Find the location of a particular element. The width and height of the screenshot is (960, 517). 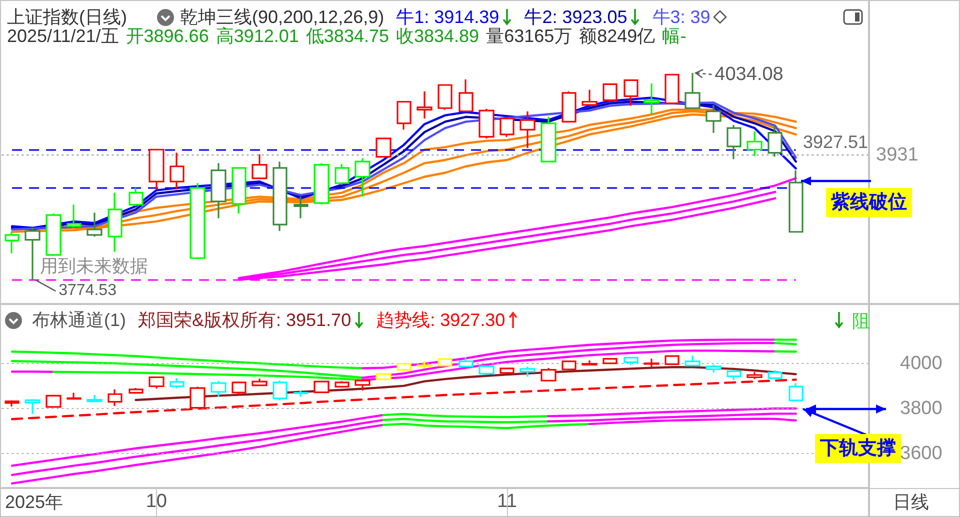

text: 高3912.01 is located at coordinates (257, 36).